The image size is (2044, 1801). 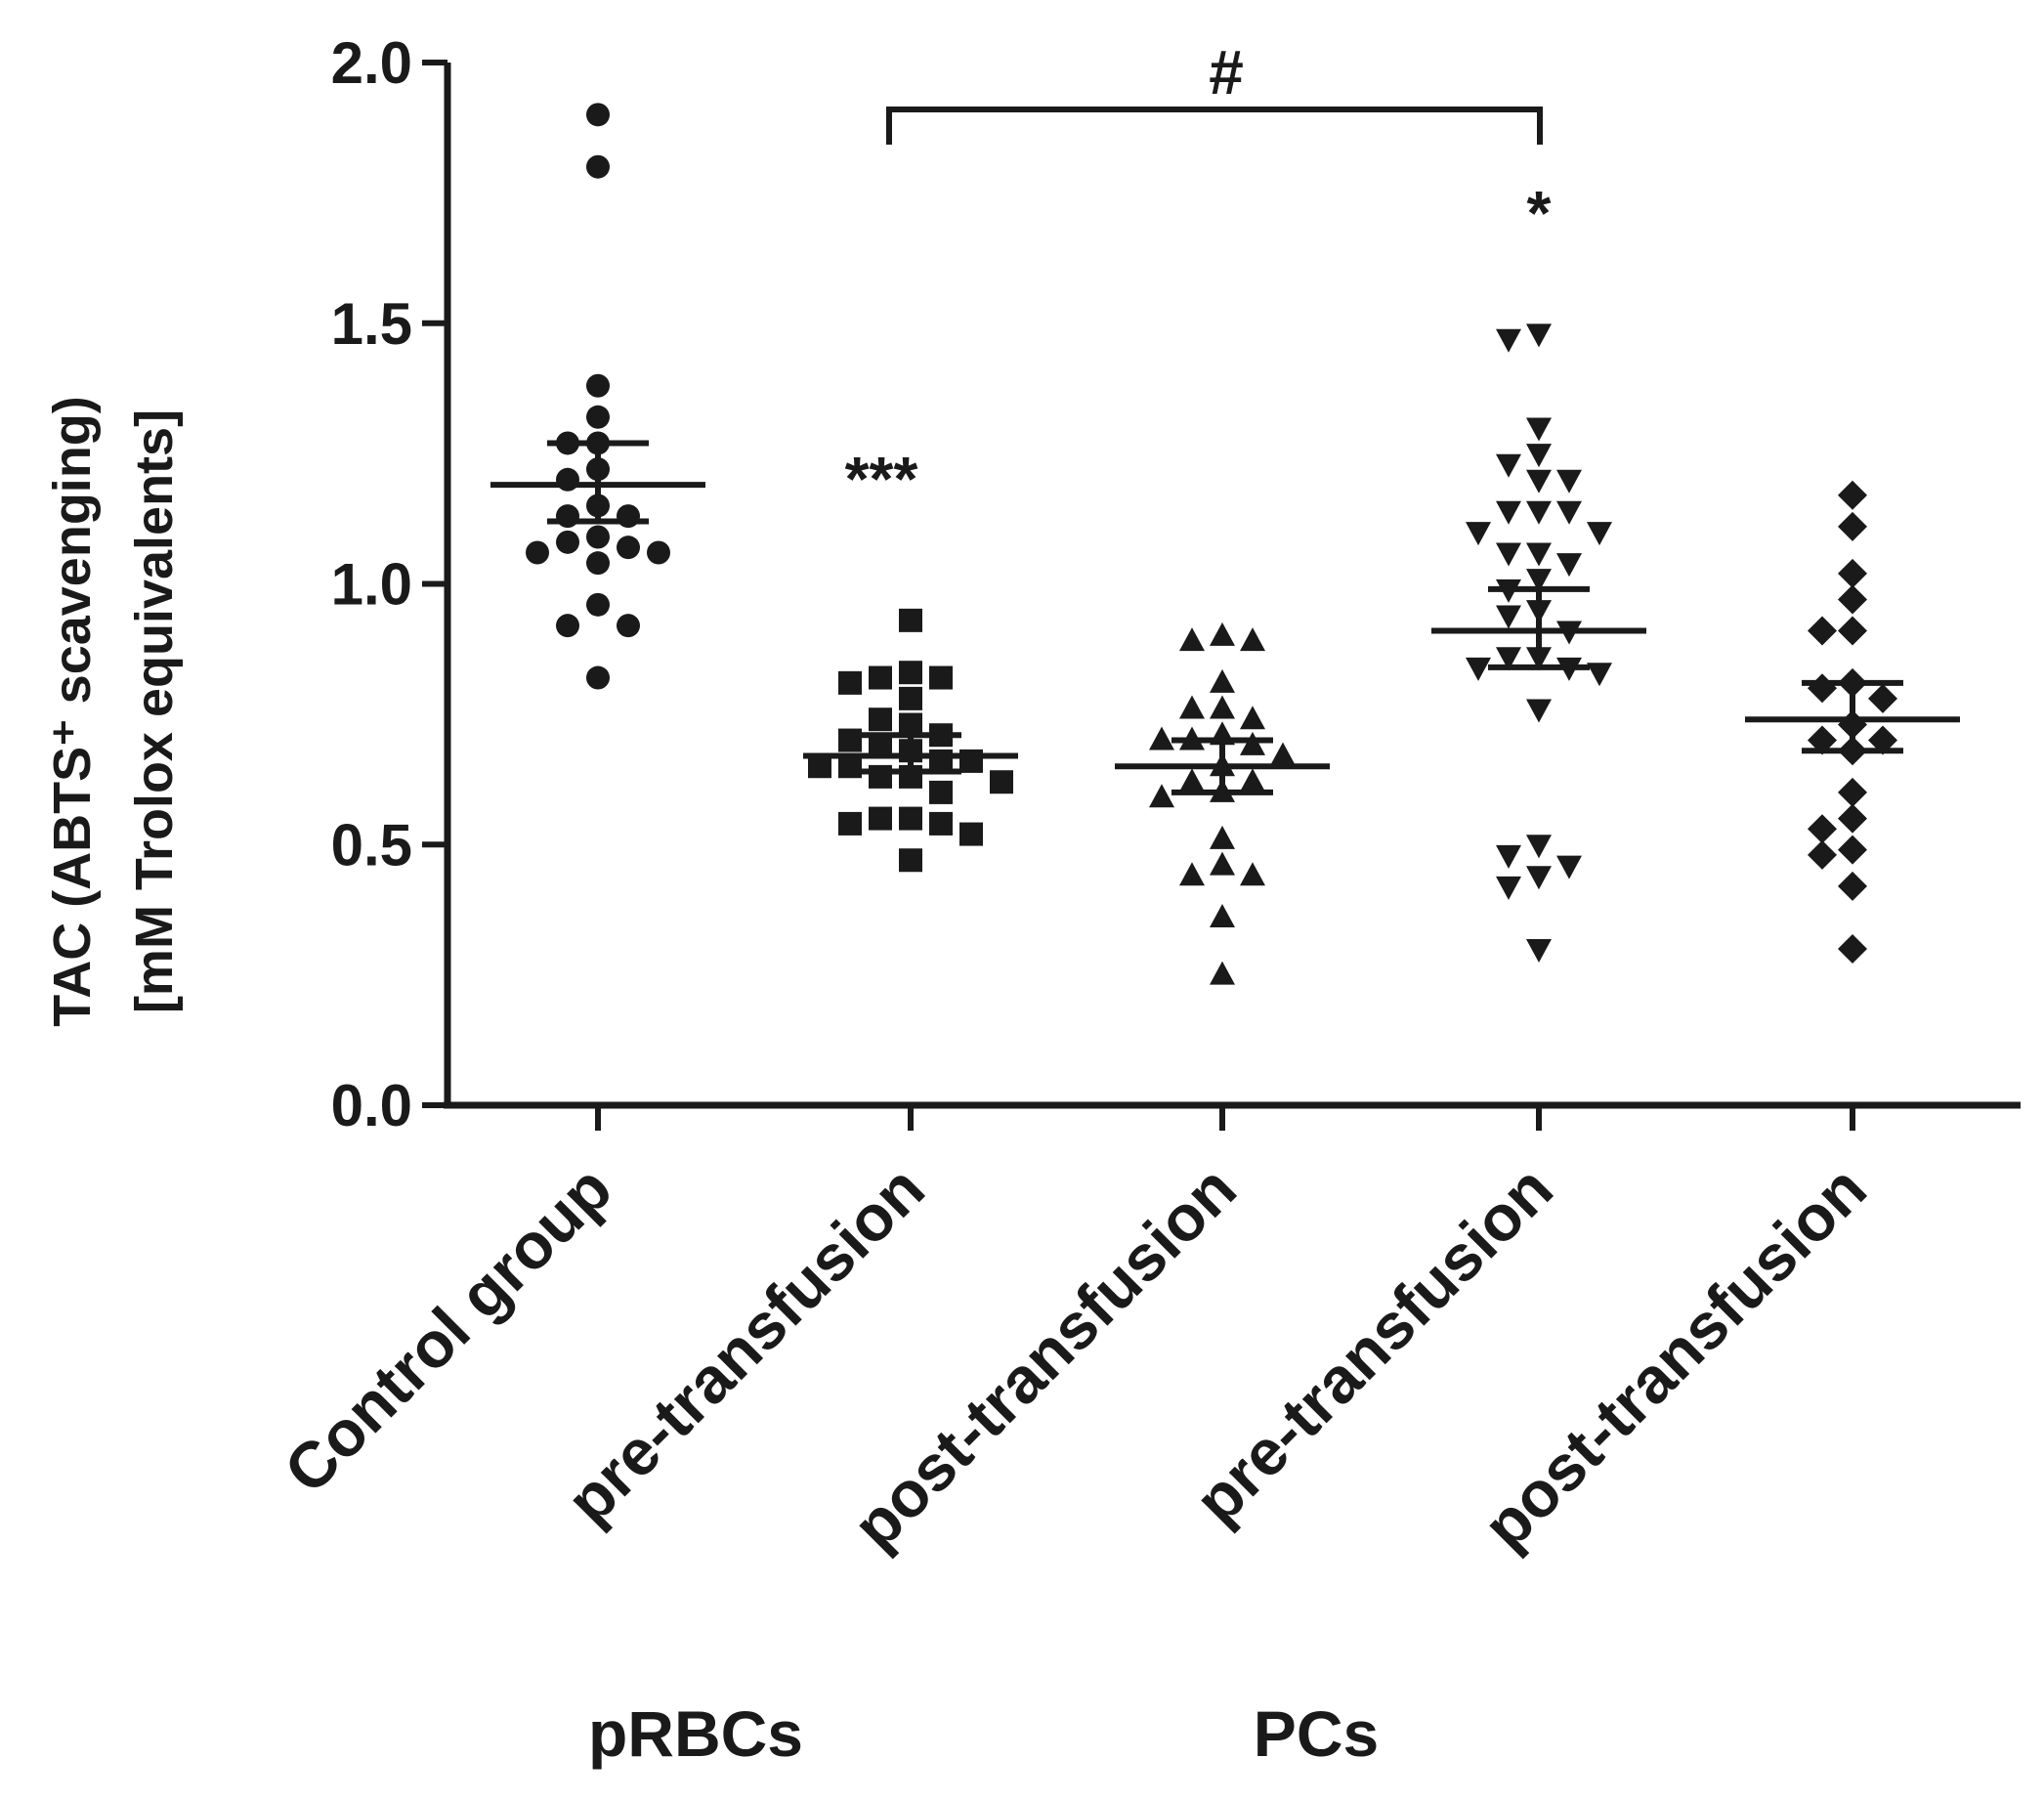 I want to click on y-tick-label: 1.5, so click(x=371, y=324).